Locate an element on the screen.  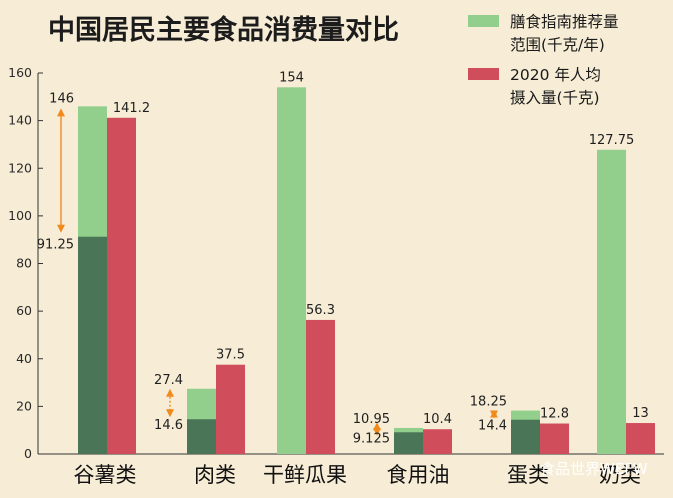
watermark: 食品世界WEFW is located at coordinates (594, 469).